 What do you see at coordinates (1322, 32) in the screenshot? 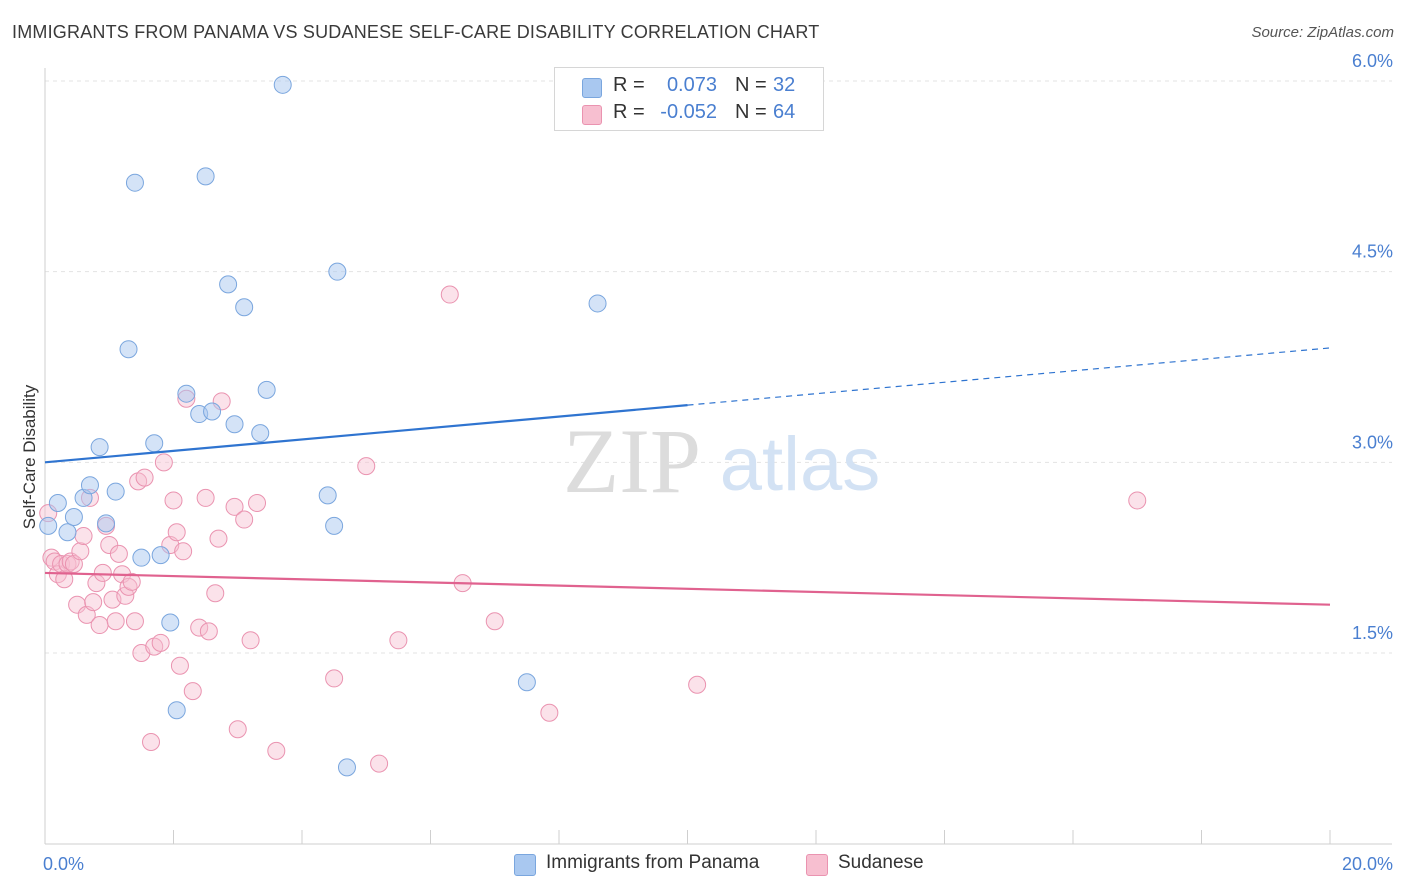
I see `source-label: Source: ZipAtlas.com` at bounding box center [1322, 32].